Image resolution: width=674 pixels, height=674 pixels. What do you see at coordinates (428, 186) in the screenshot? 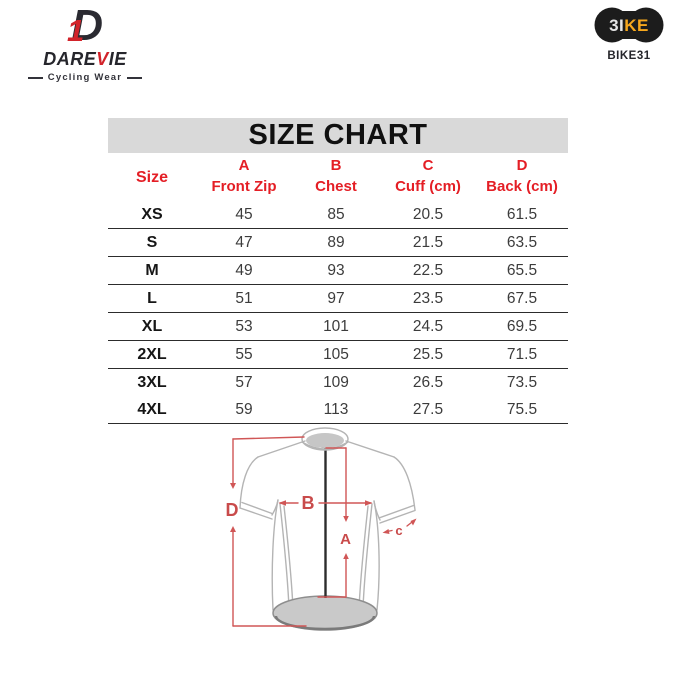
I see `column-name-cuff: Cuff (cm)` at bounding box center [428, 186].